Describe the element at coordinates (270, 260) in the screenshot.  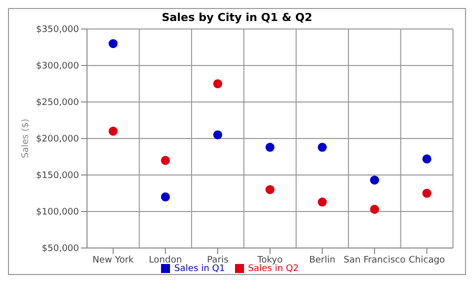
I see `x-tick-label: Tokyo` at that location.